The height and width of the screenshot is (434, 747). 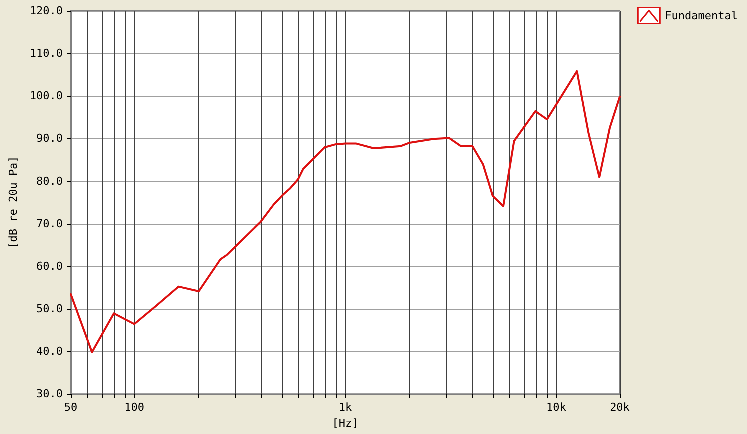 I want to click on y-tick-label: 40.0, so click(x=50, y=351).